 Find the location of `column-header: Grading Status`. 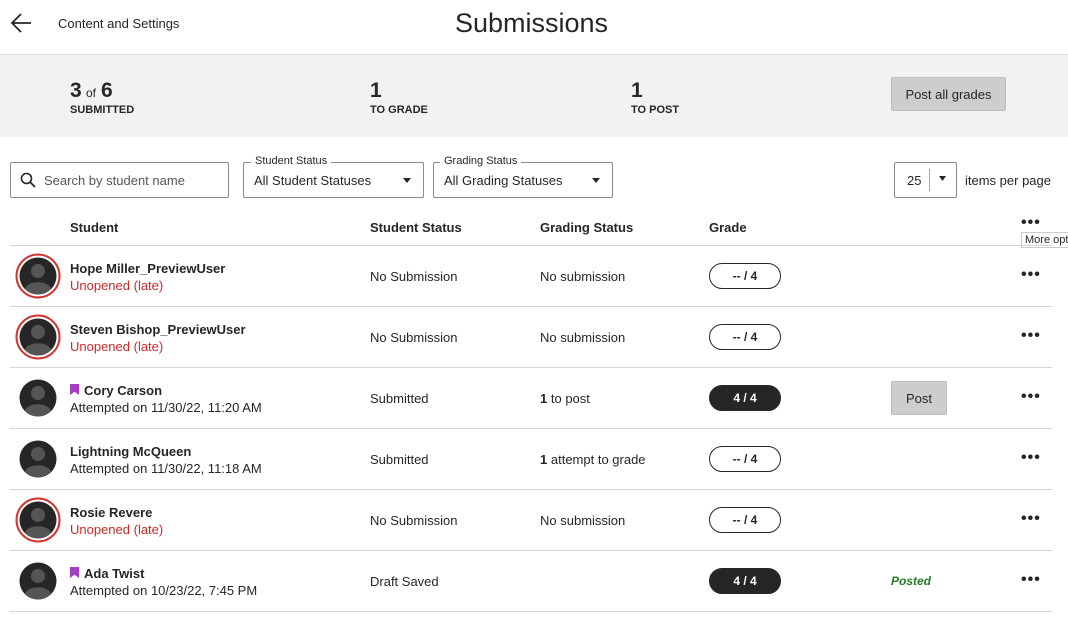

column-header: Grading Status is located at coordinates (587, 227).